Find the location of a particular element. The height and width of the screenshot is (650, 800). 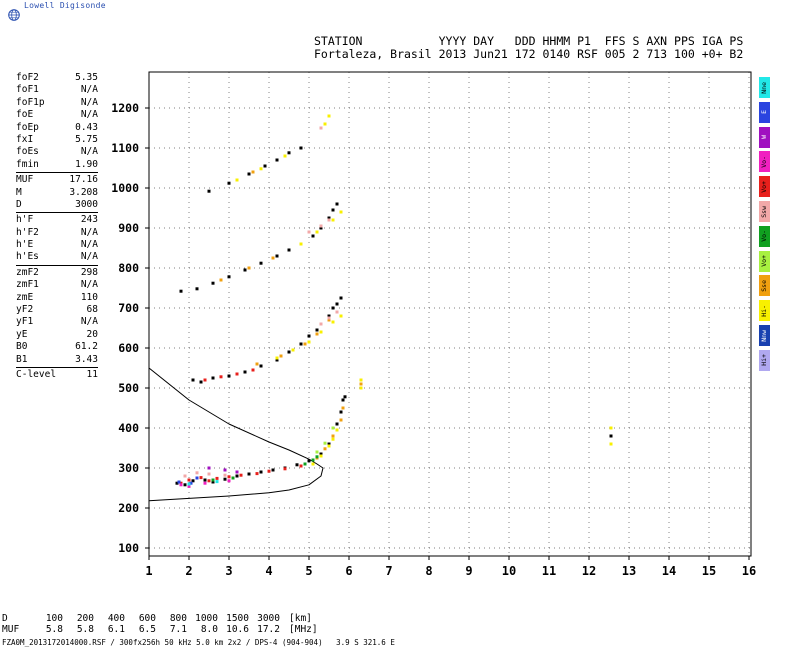

distance-cell: 3000 is located at coordinates (268, 618).